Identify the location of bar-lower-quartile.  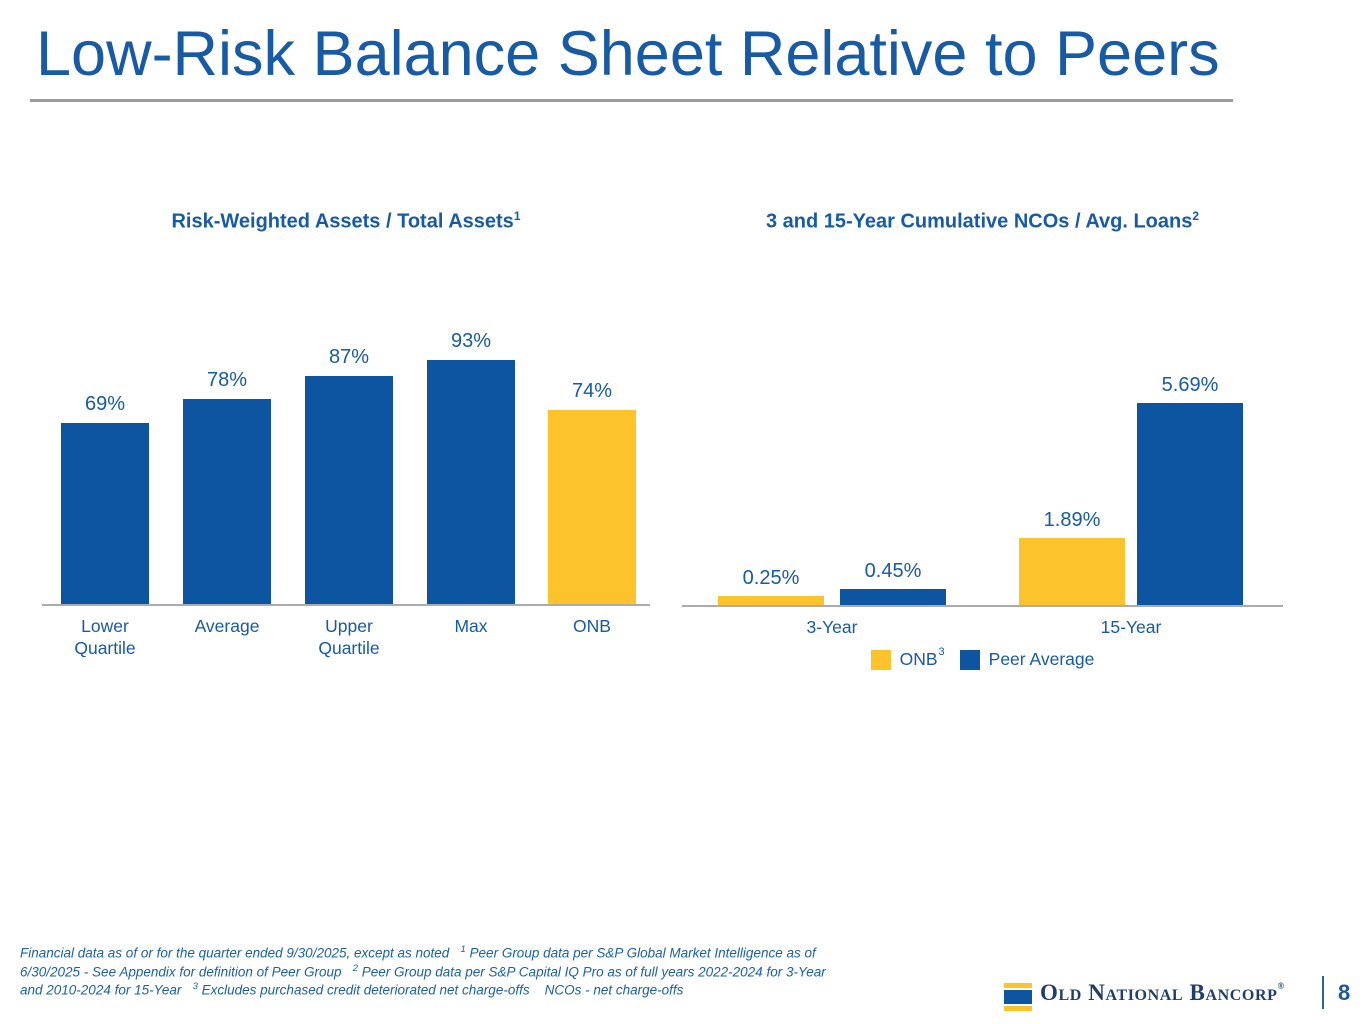
(105, 513).